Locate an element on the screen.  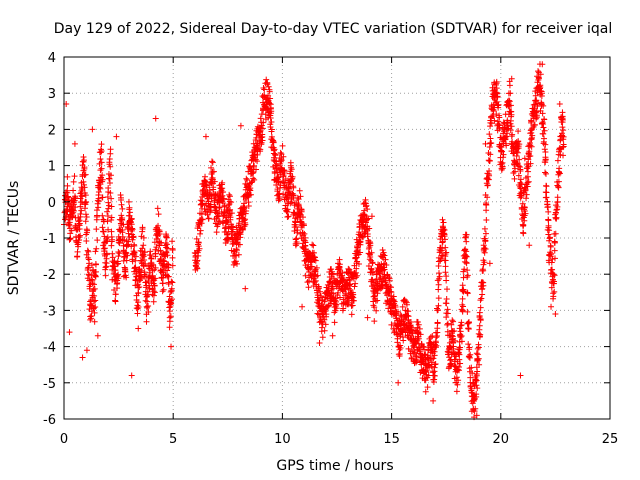
x-tick-label: 5 is located at coordinates (173, 439).